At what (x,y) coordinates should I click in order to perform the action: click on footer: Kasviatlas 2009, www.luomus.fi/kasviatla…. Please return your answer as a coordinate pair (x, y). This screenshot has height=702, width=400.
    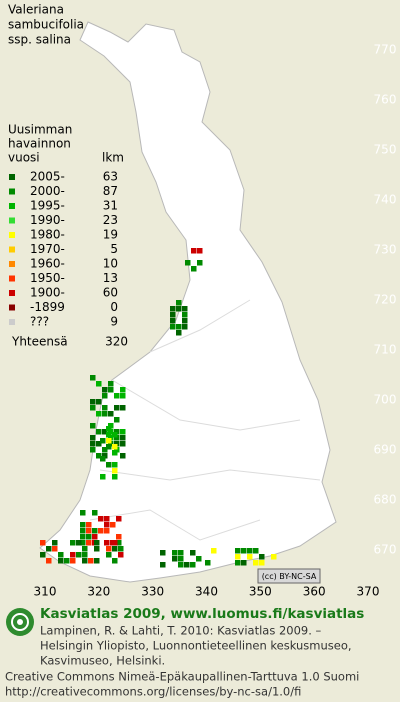
    Looking at the image, I should click on (184, 652).